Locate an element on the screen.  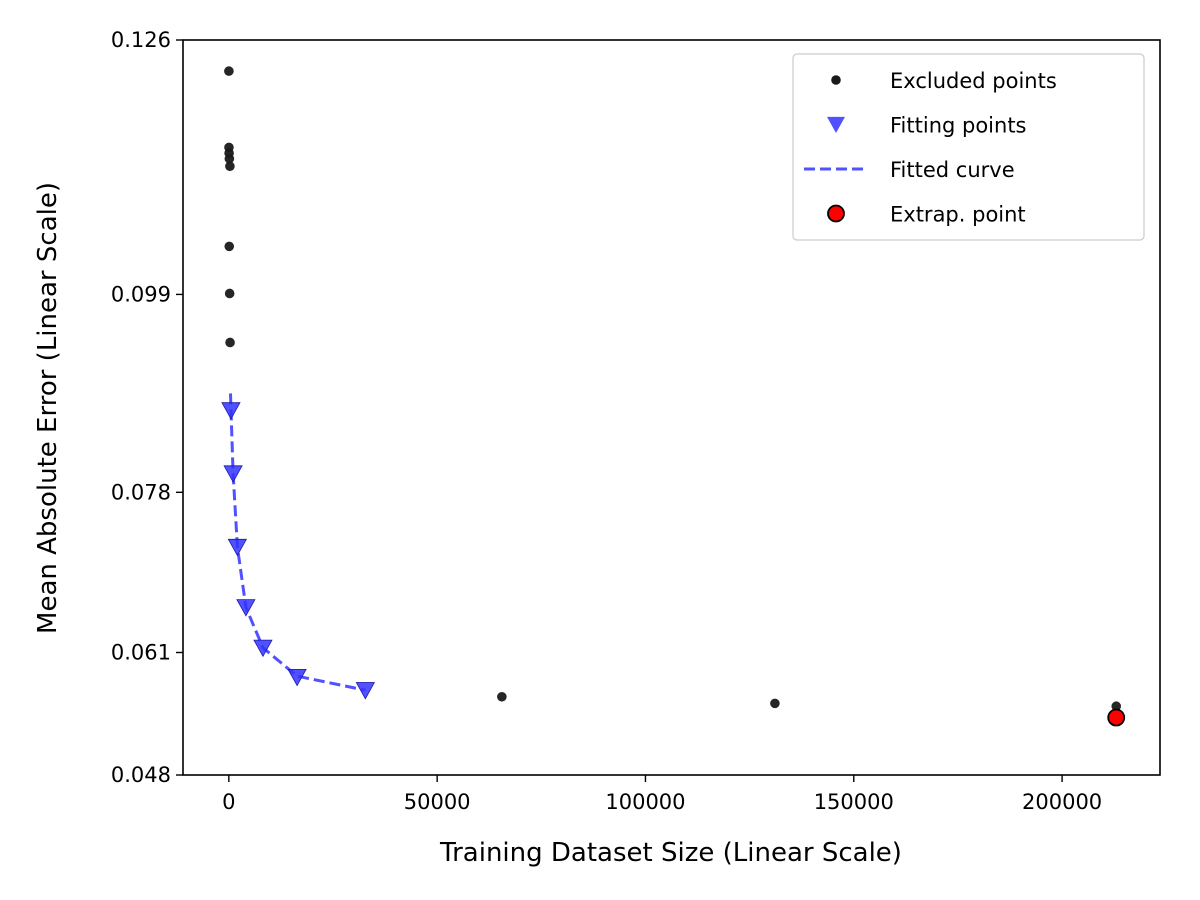
legend-label: Extrap. point is located at coordinates (958, 215).